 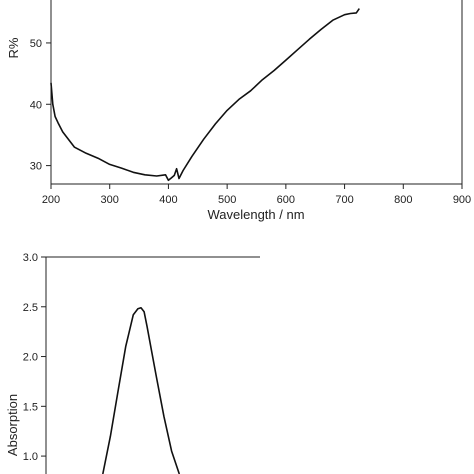 I want to click on bottom-y-tick-label: 3.0, so click(x=30, y=258).